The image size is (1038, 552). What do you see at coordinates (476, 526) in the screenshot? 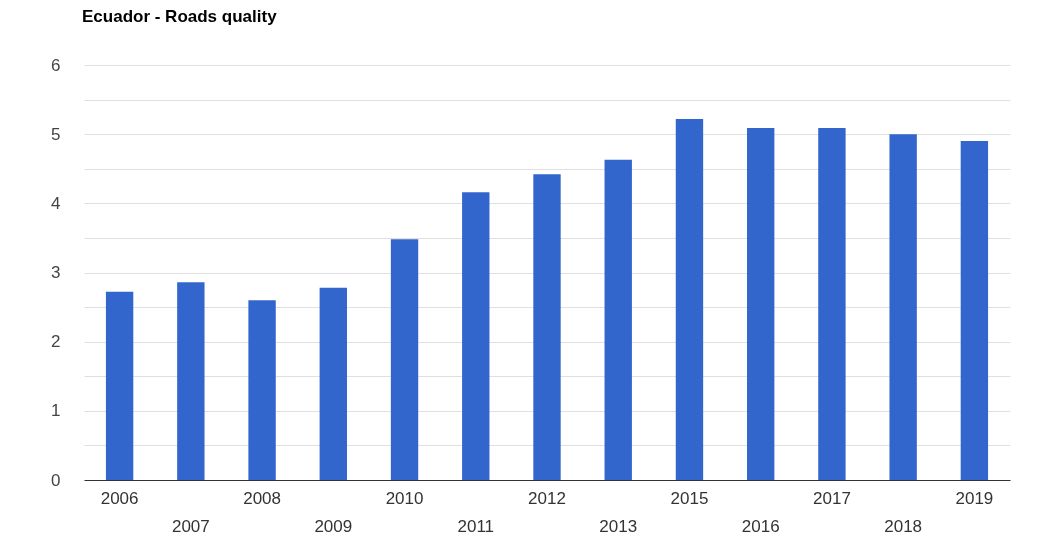
I see `x-tick-label: 2011` at bounding box center [476, 526].